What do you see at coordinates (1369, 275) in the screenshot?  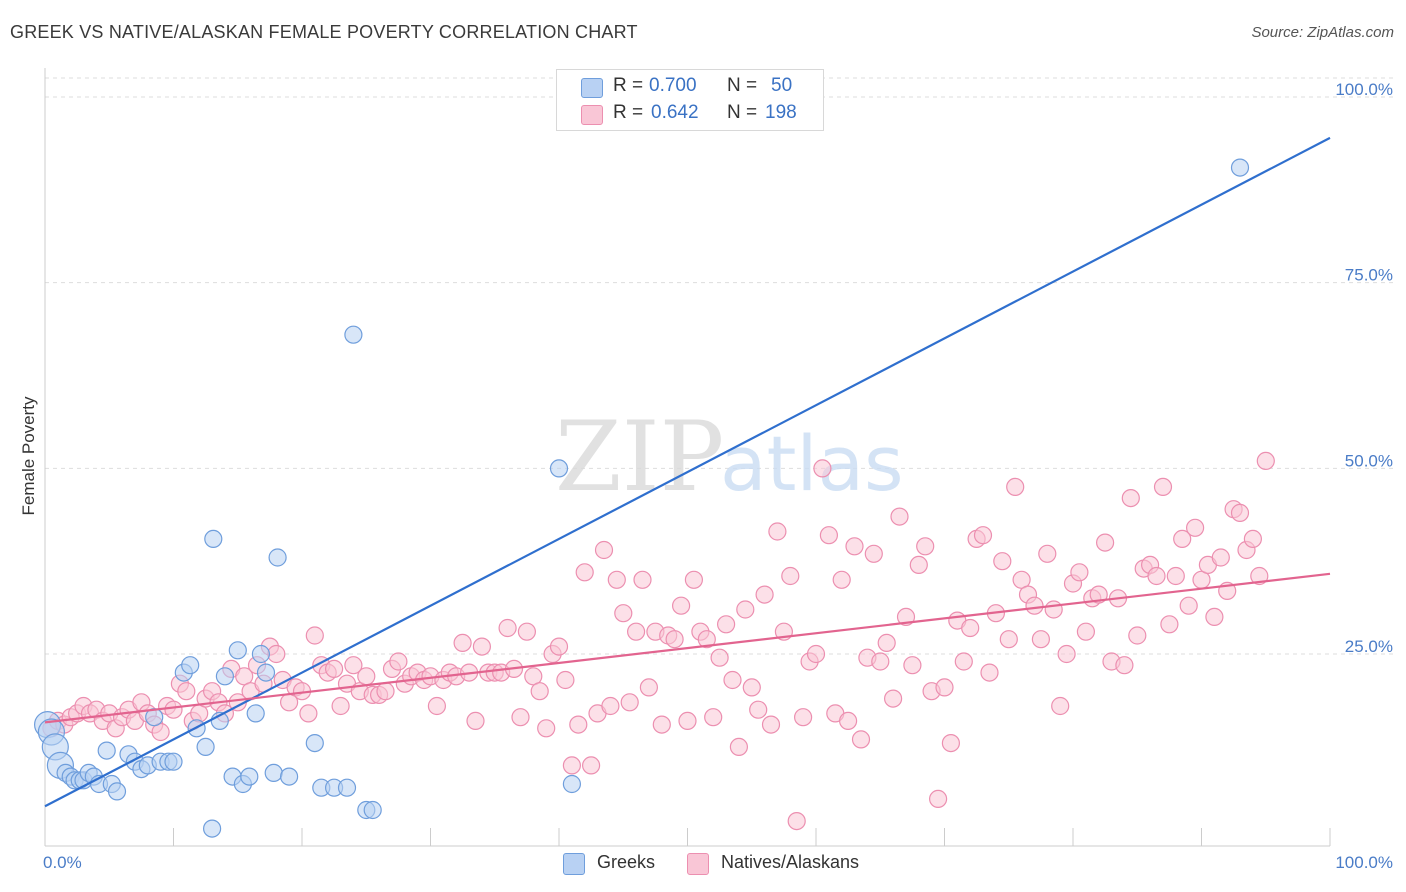 I see `y-tick-label-75: 75.0%` at bounding box center [1369, 275].